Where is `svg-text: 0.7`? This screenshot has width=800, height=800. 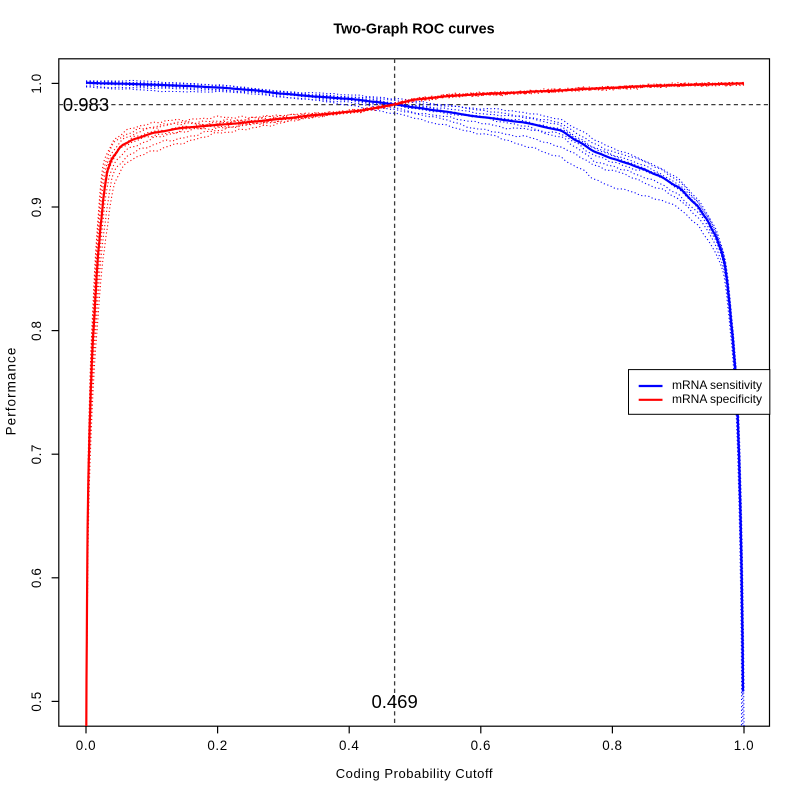 svg-text: 0.7 is located at coordinates (36, 454).